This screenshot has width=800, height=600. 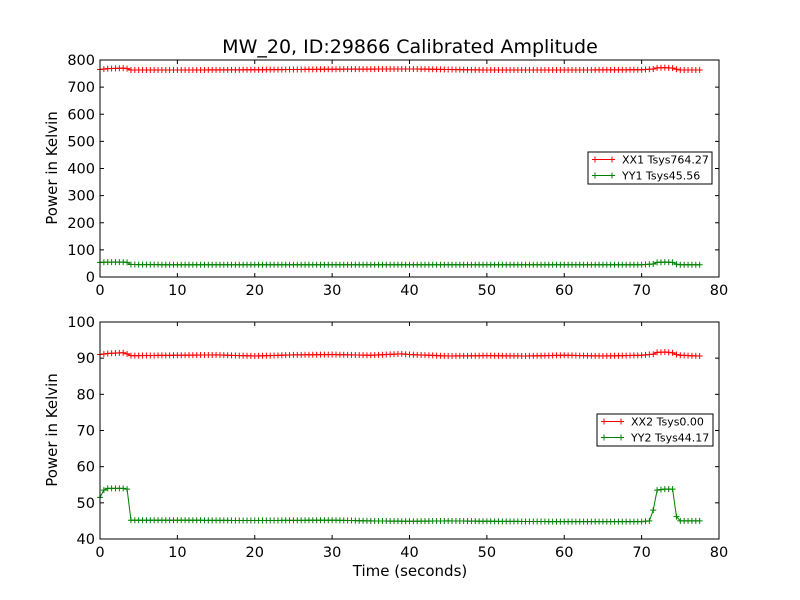 I want to click on top-x-tick-label-70: 70, so click(x=641, y=291).